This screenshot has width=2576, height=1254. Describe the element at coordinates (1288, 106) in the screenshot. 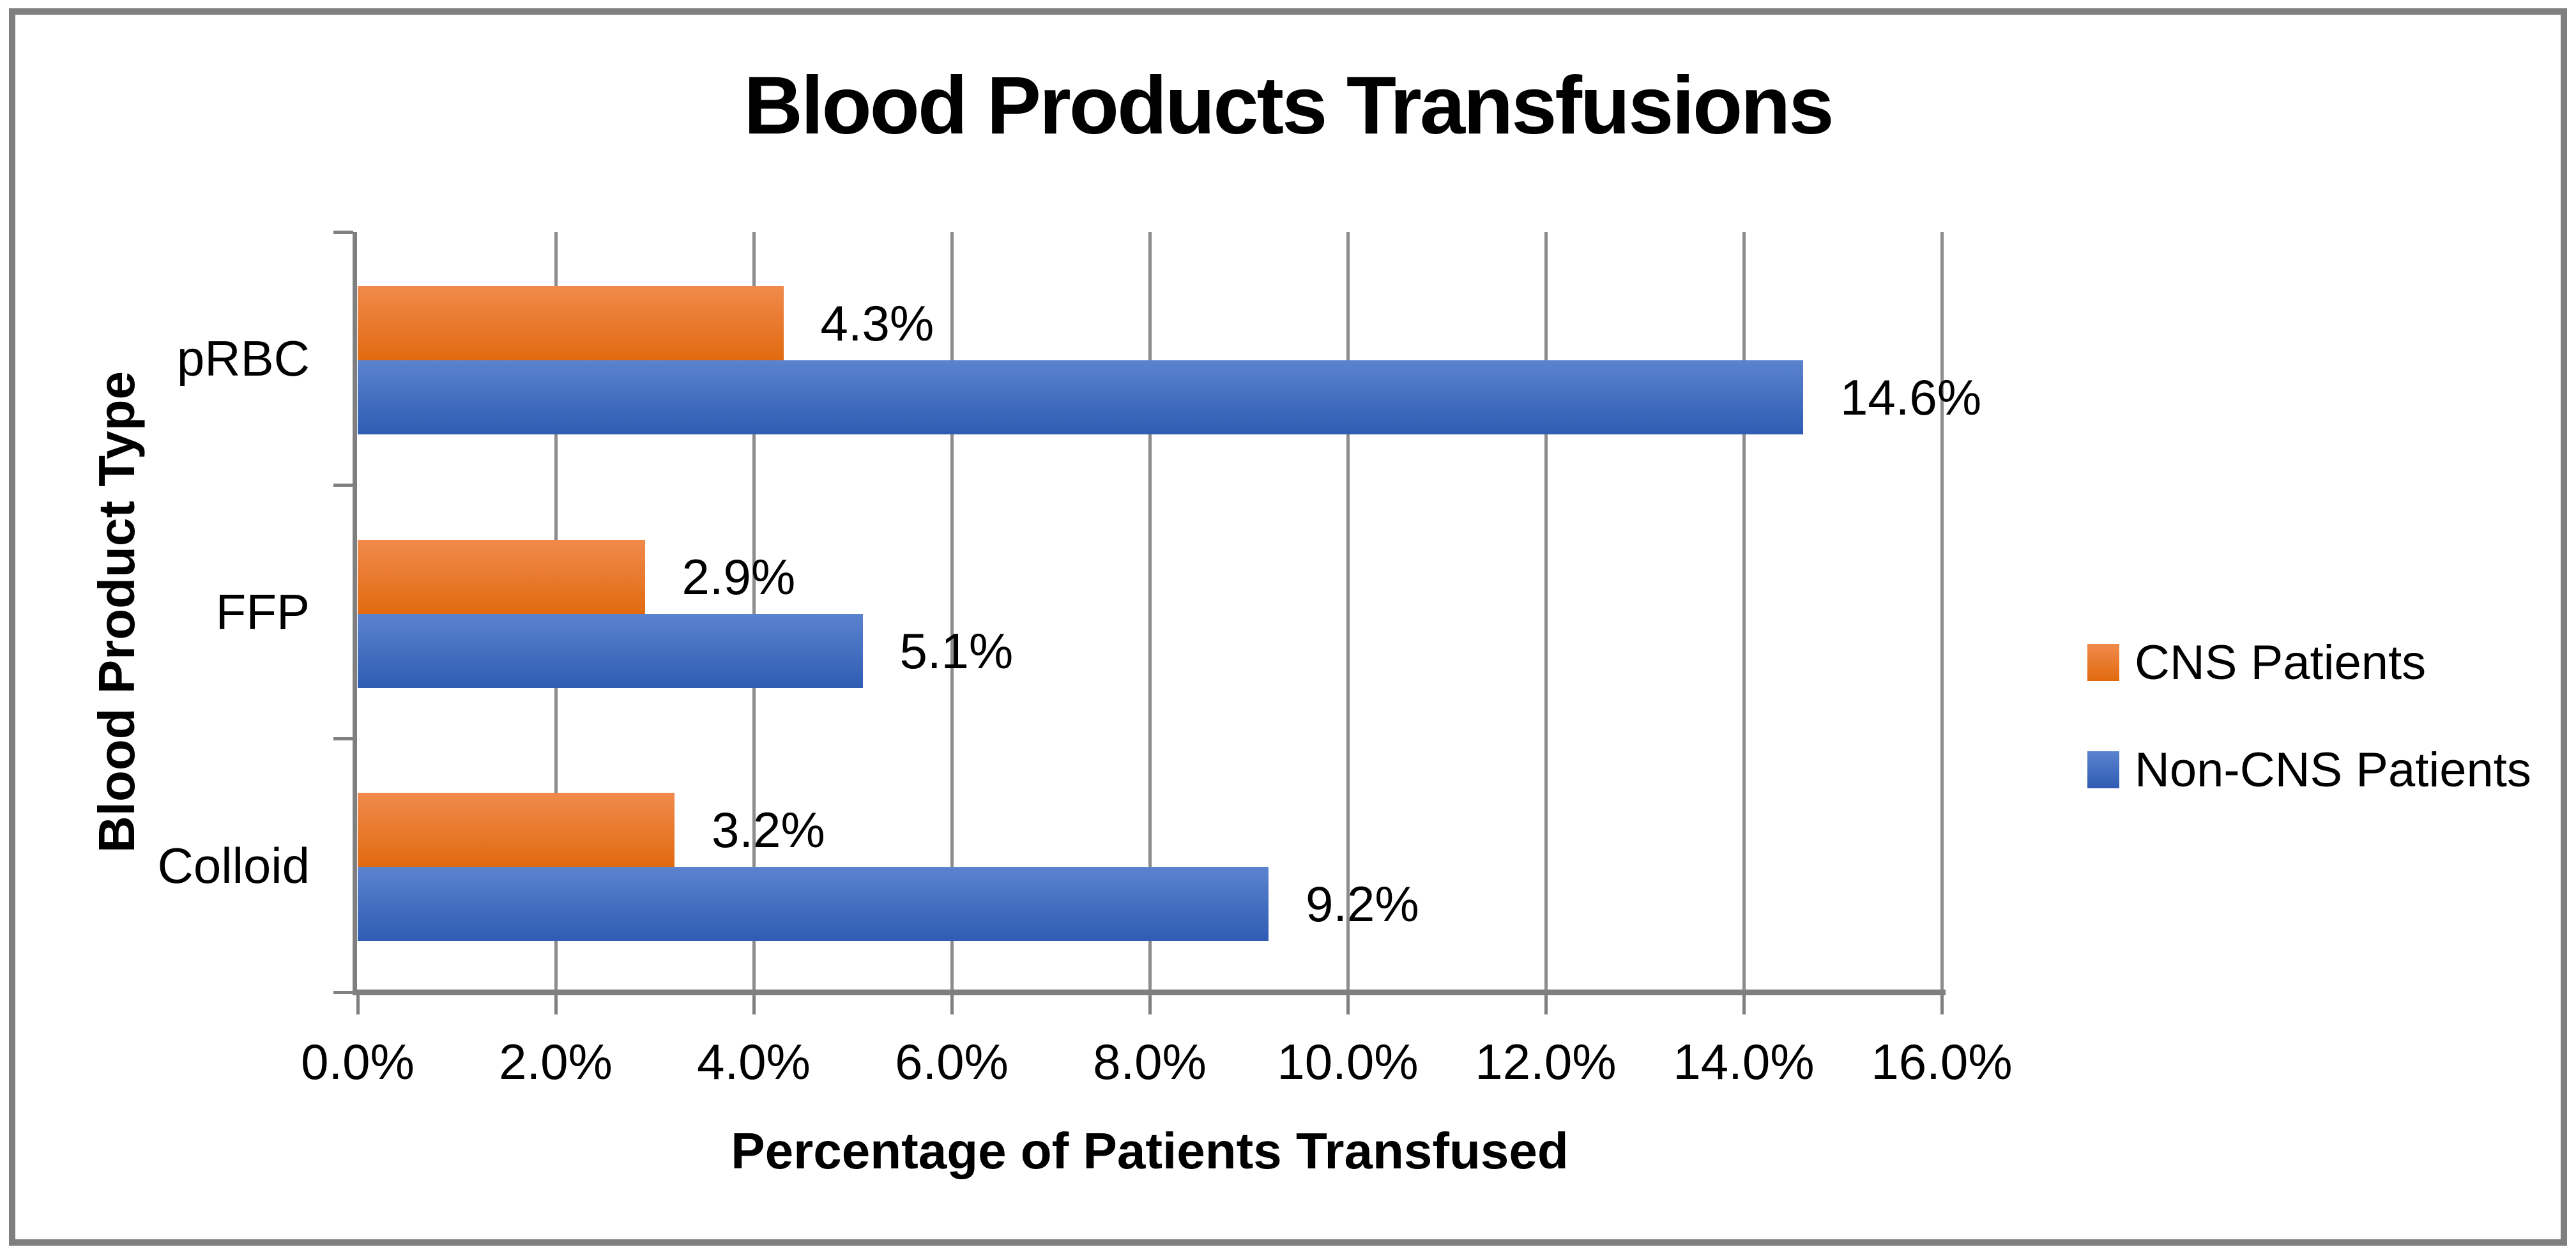

I see `chart-title: Blood Products Transfusions` at that location.